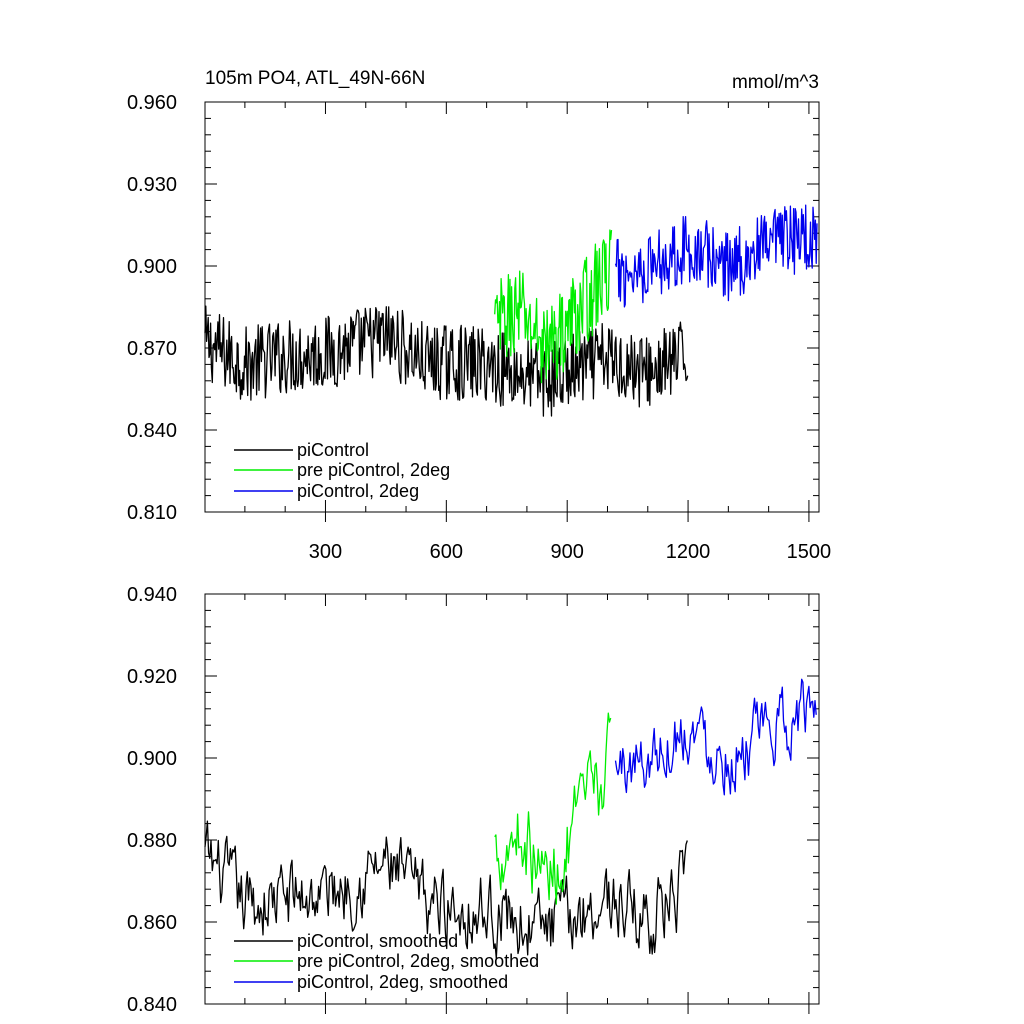 The height and width of the screenshot is (1024, 1024). What do you see at coordinates (325, 552) in the screenshot?
I see `top-x-tick-label: 300` at bounding box center [325, 552].